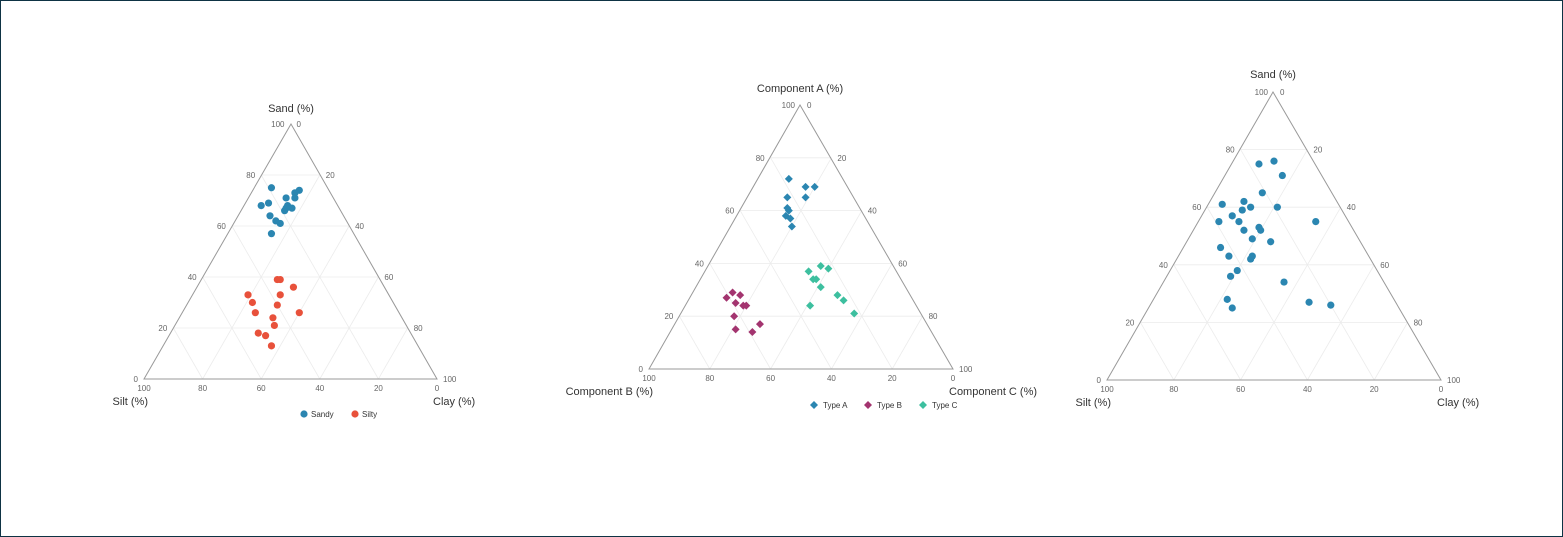  I want to click on legend-label: Type A, so click(835, 405).